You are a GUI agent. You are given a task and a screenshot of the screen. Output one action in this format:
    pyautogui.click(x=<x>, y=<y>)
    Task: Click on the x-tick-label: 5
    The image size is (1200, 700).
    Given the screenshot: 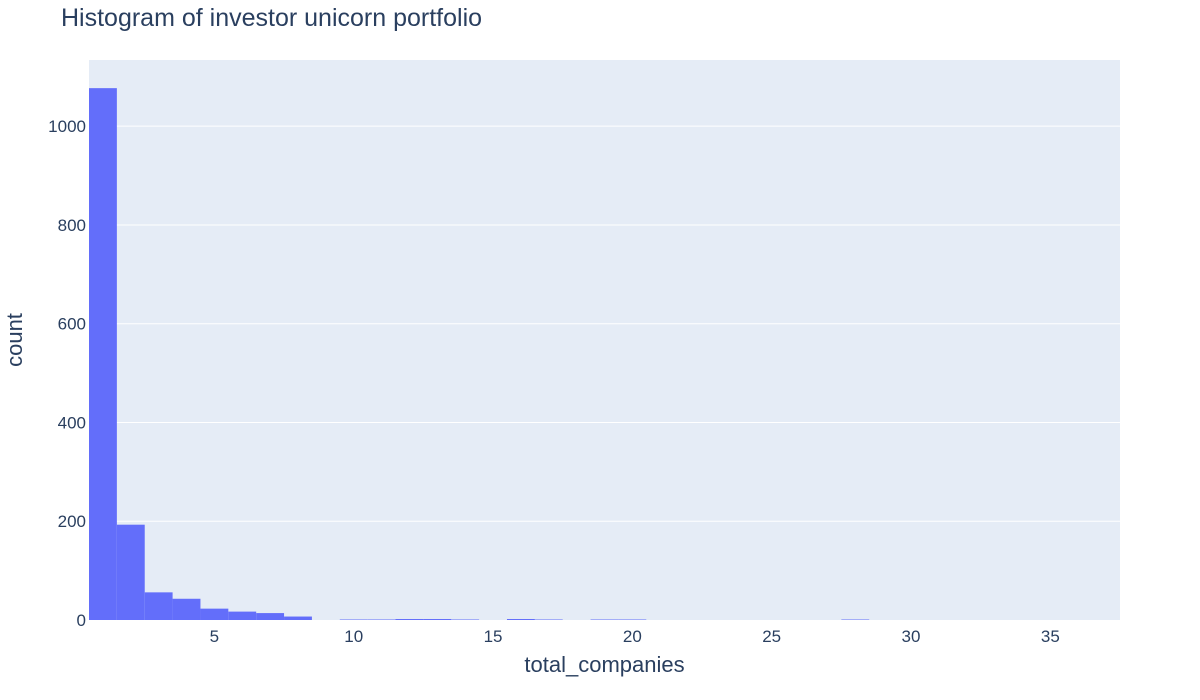 What is the action you would take?
    pyautogui.click(x=214, y=636)
    